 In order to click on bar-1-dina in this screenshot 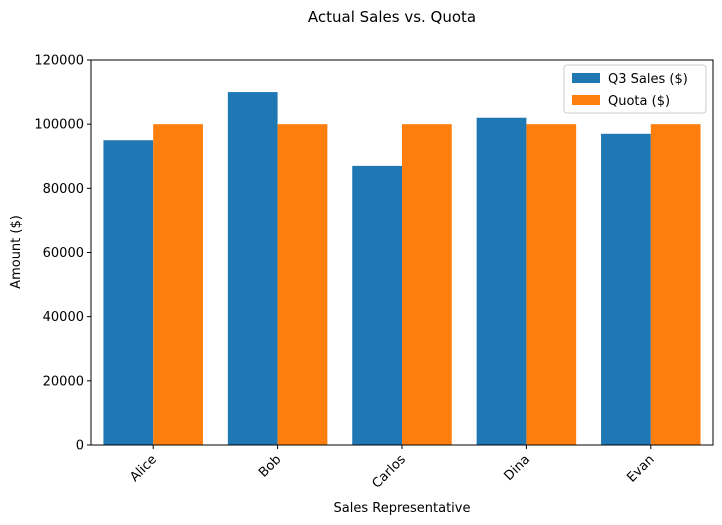, I will do `click(551, 285)`.